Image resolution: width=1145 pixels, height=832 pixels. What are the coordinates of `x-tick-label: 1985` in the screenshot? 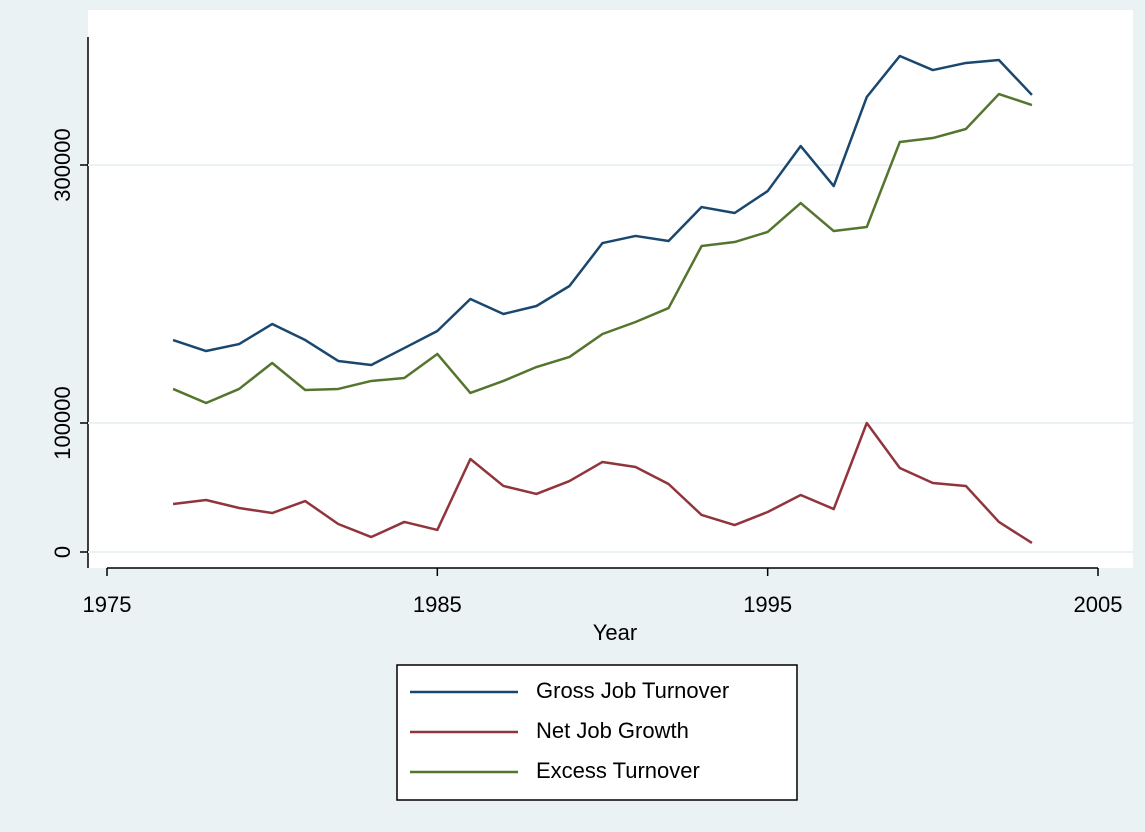 It's located at (437, 604).